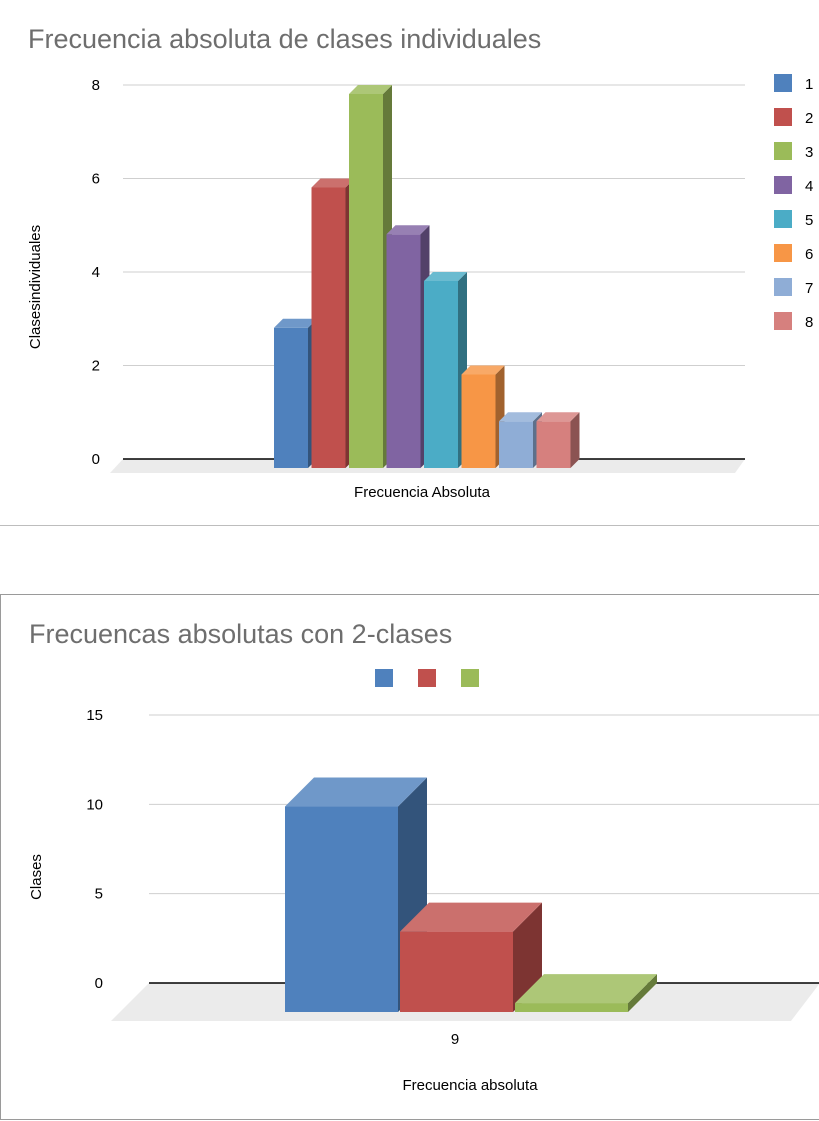 The width and height of the screenshot is (819, 1121). I want to click on legend-label: 4, so click(809, 186).